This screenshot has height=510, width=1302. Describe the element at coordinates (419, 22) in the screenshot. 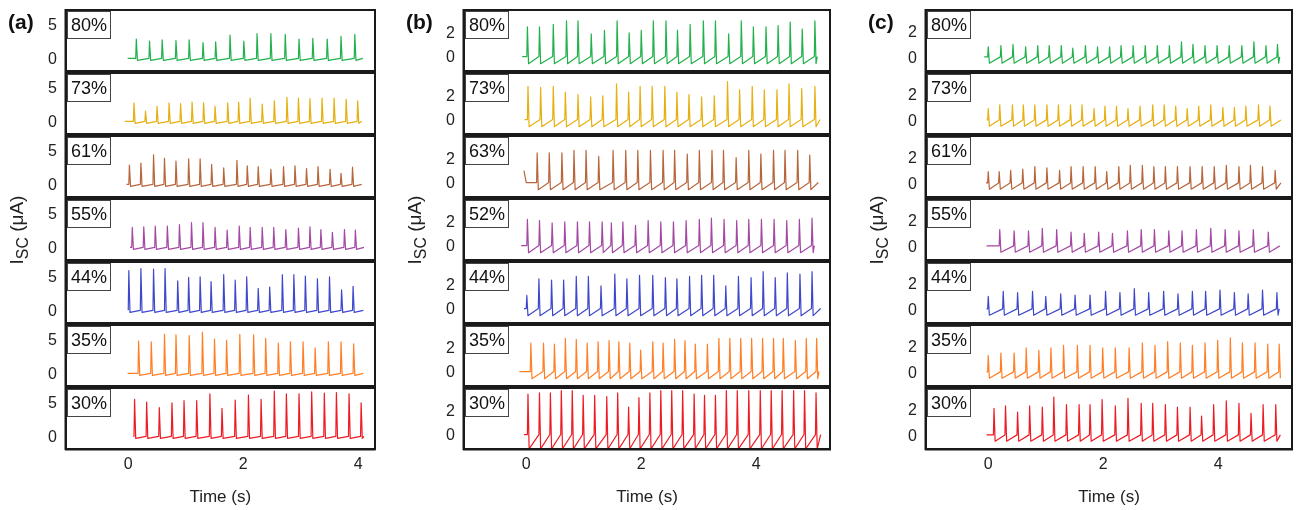

I see `chart-title: (b)` at that location.